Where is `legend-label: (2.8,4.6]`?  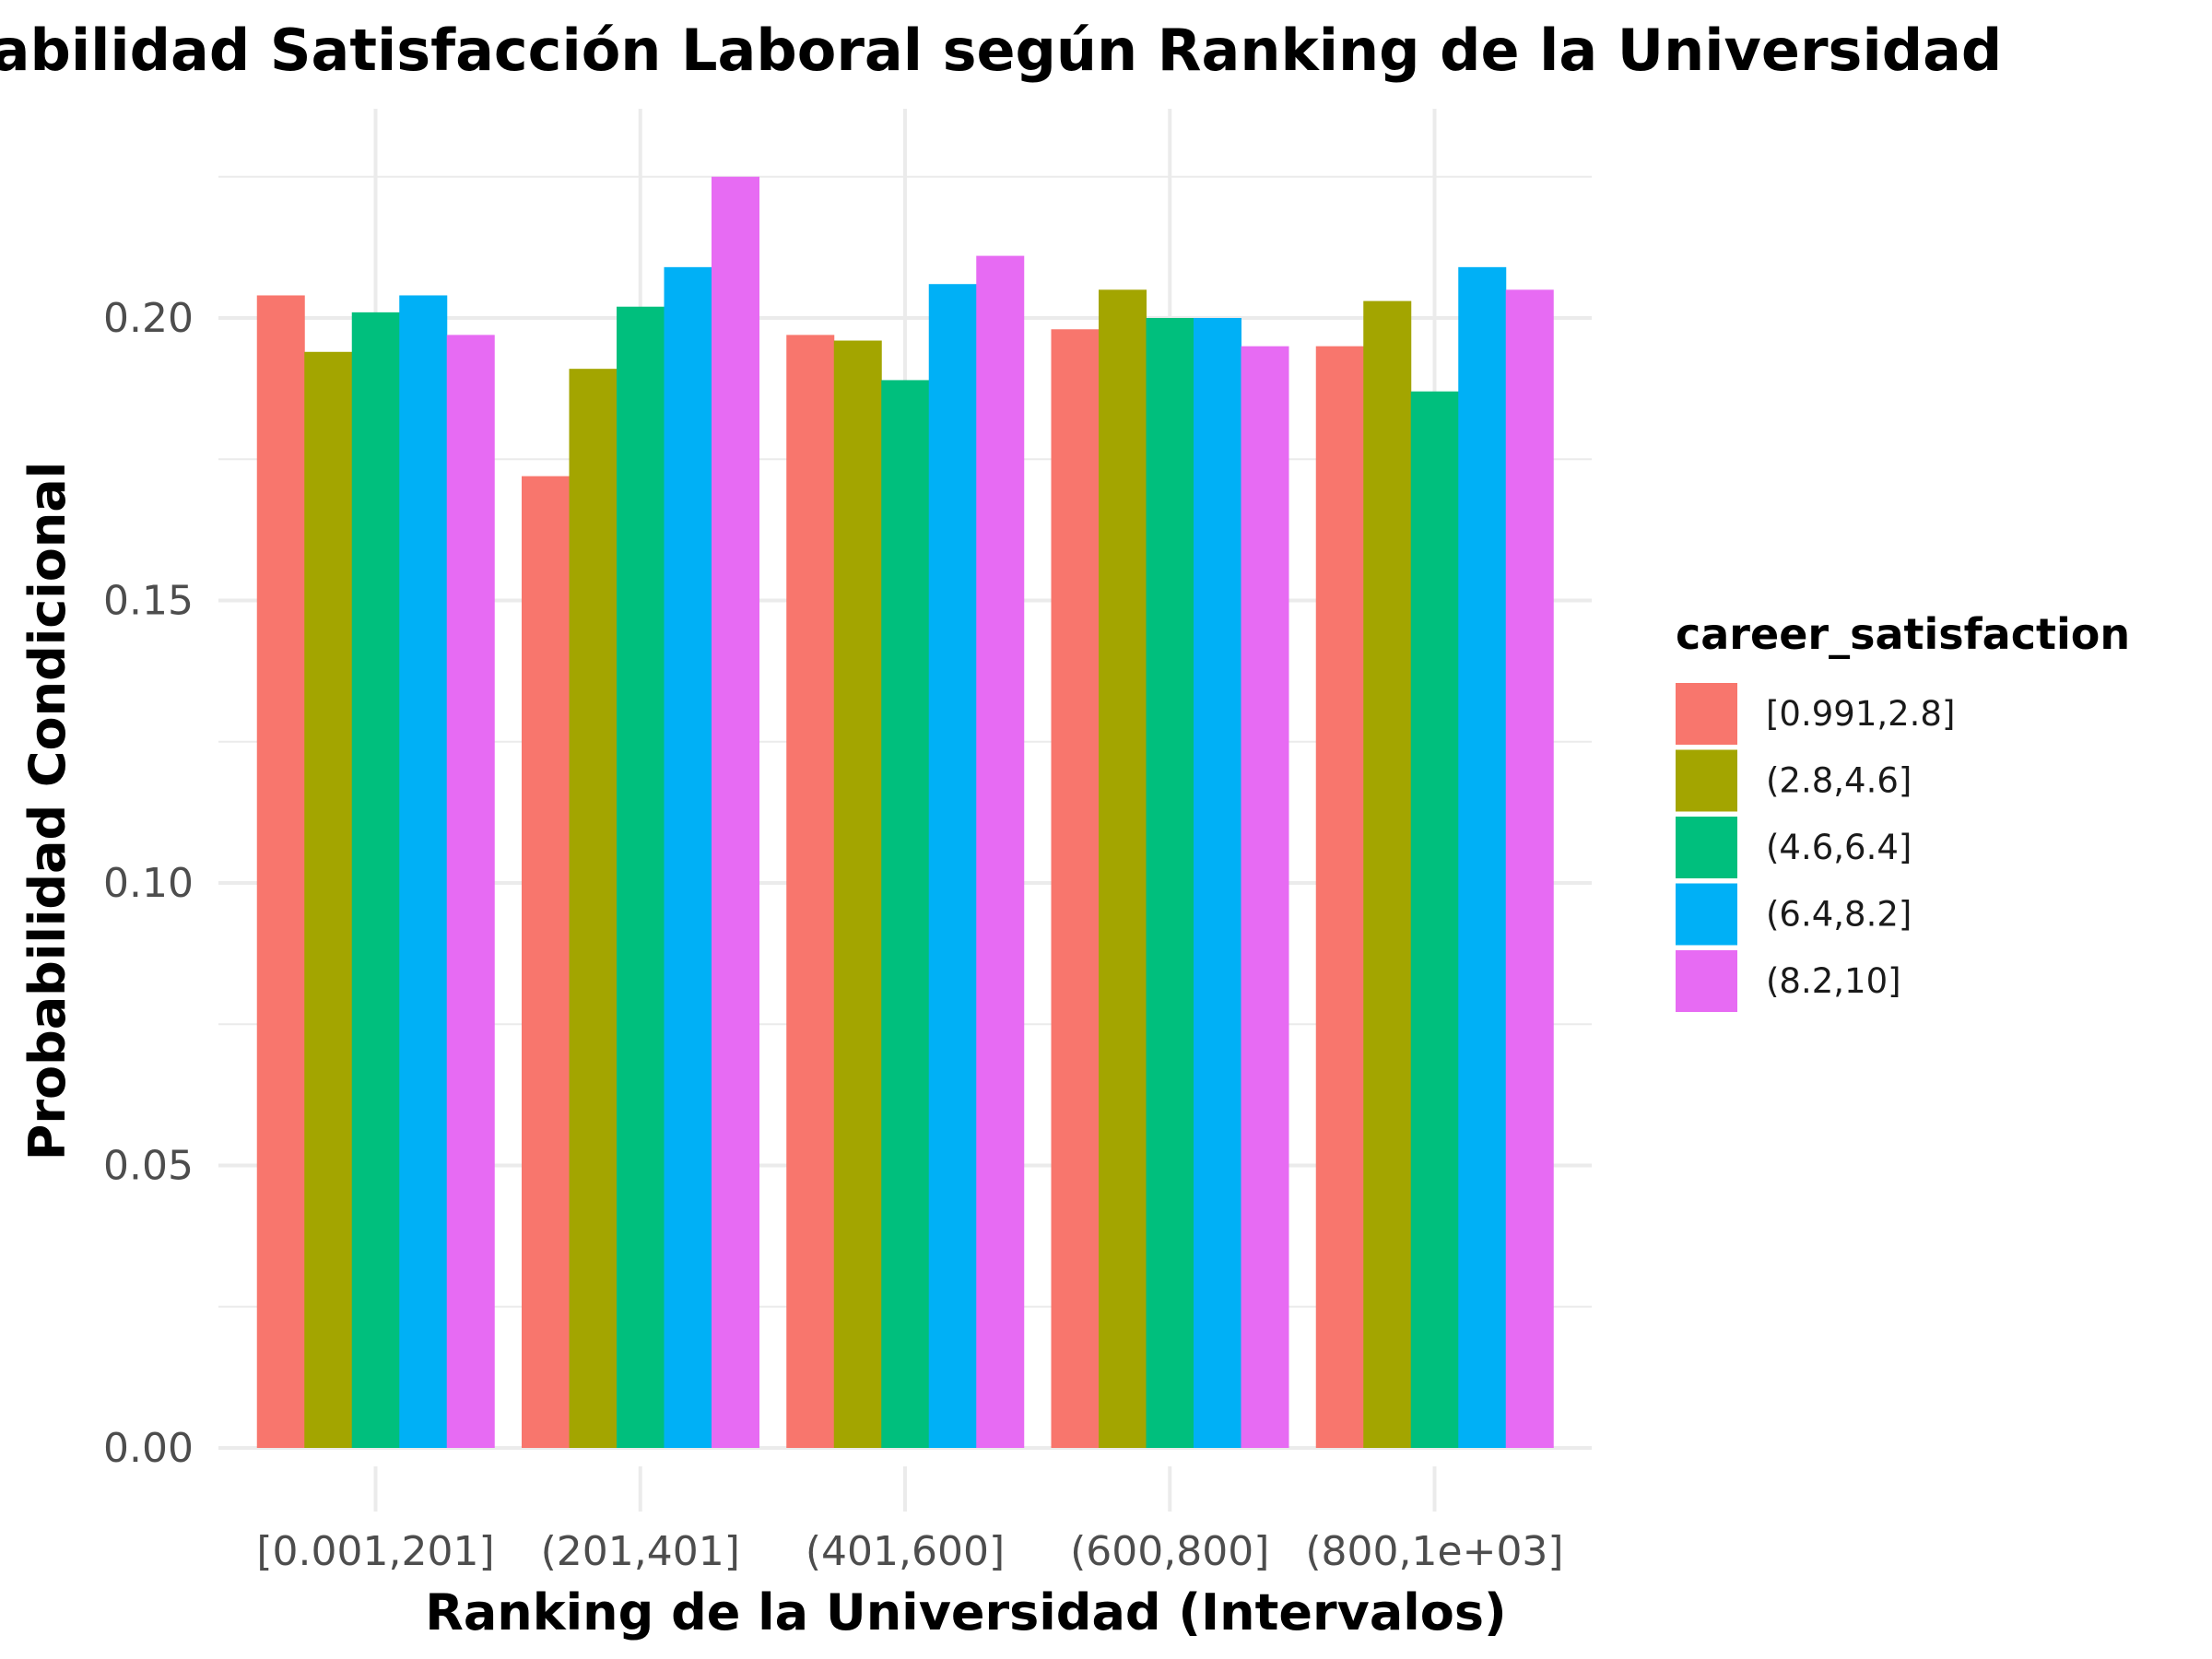
legend-label: (2.8,4.6] is located at coordinates (1839, 781).